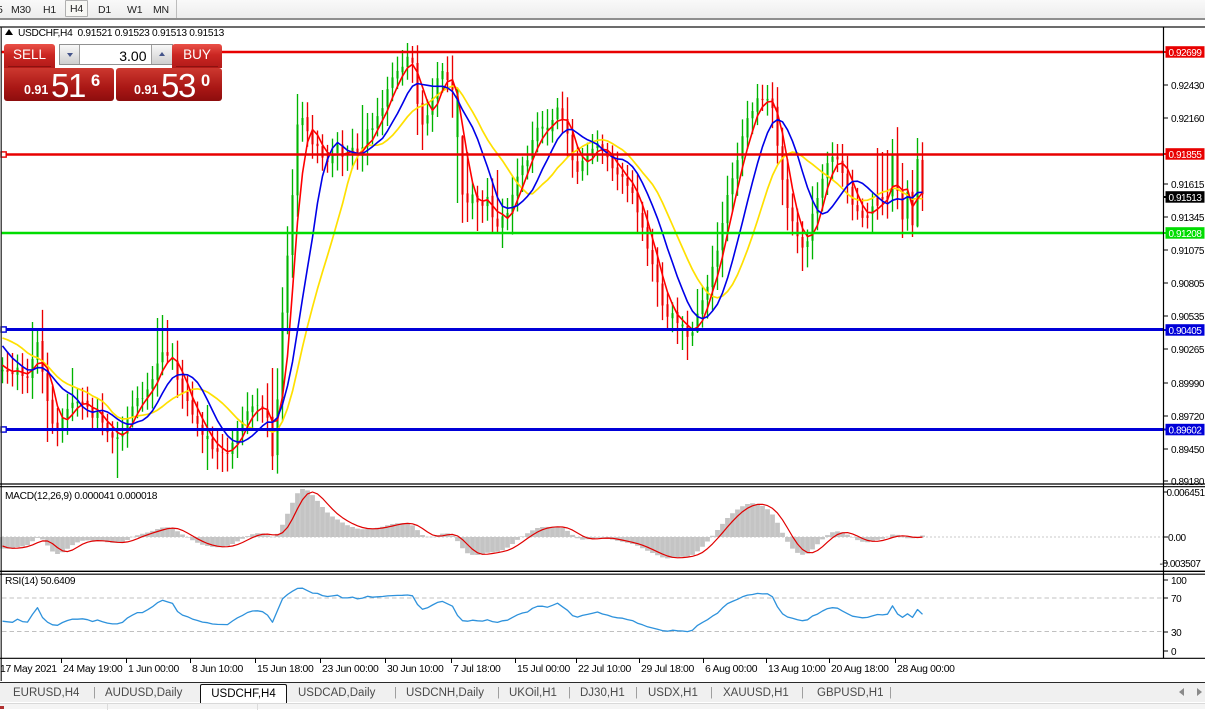  I want to click on svg-text: RSI(14) 50.6409, so click(40, 581).